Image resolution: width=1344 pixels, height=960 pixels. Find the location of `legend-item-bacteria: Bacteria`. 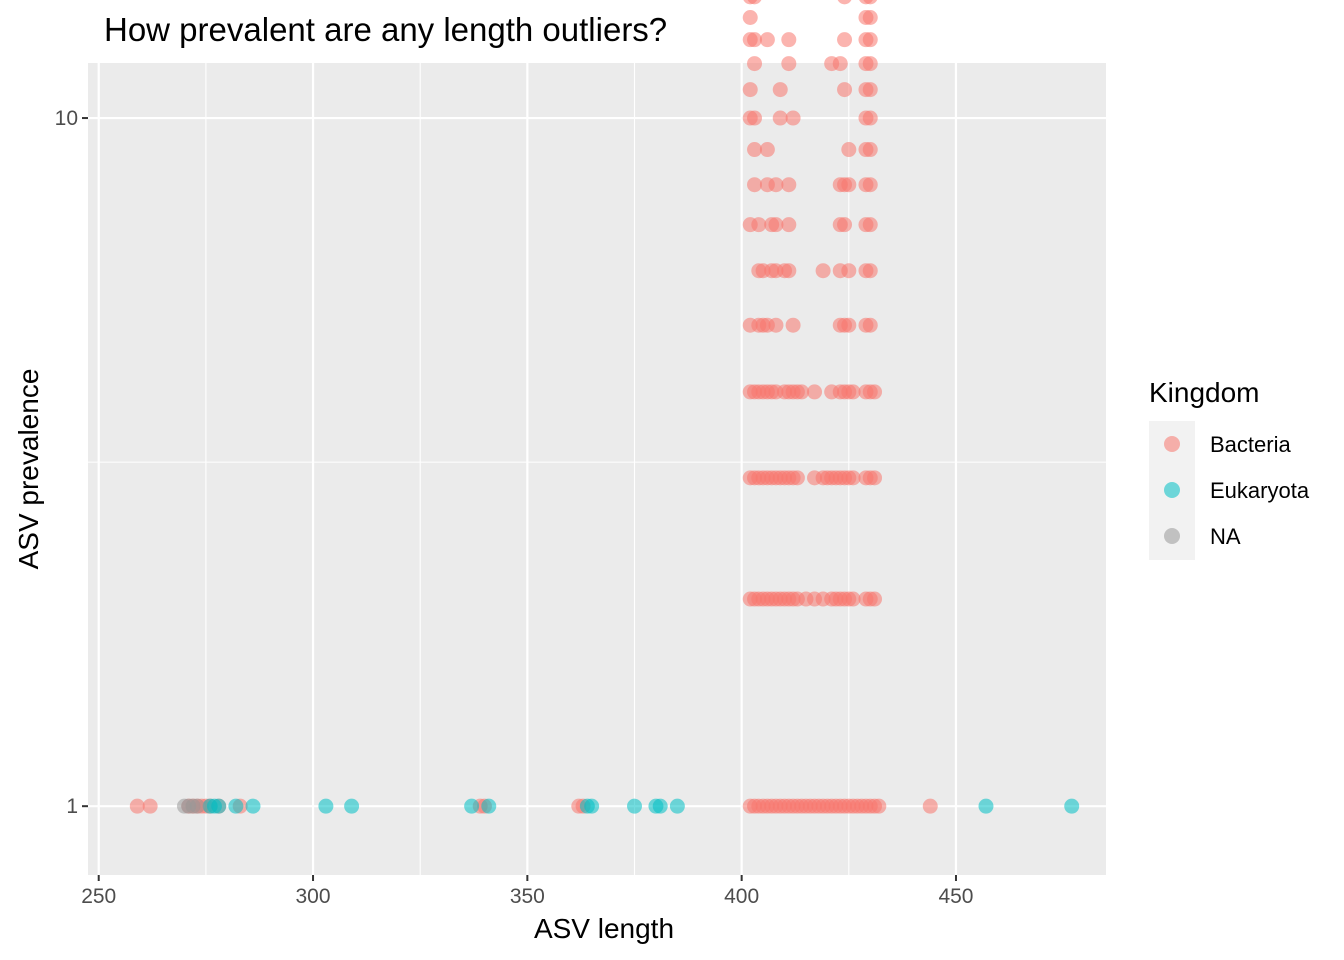

legend-item-bacteria: Bacteria is located at coordinates (1227, 444).